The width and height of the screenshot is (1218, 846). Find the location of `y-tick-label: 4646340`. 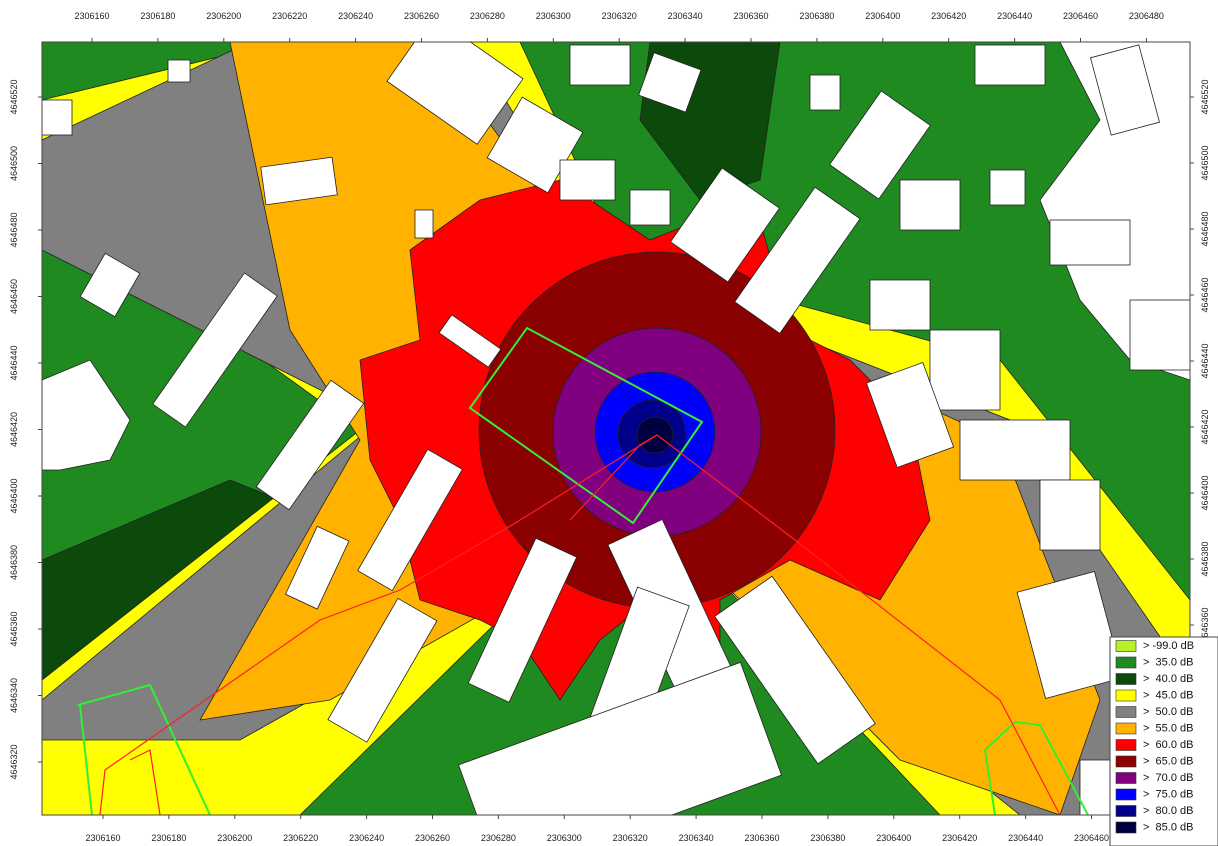

y-tick-label: 4646340 is located at coordinates (14, 695).